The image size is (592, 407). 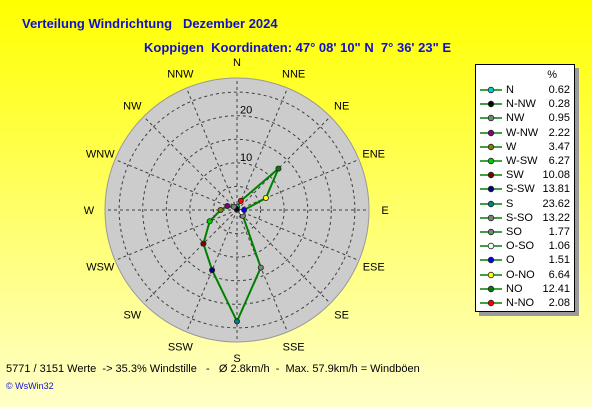 What do you see at coordinates (278, 168) in the screenshot?
I see `data-point-ne` at bounding box center [278, 168].